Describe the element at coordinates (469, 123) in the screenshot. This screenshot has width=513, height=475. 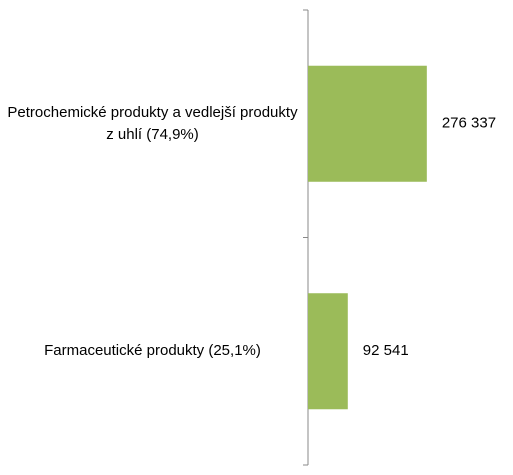
I see `data-label: 276 337` at that location.